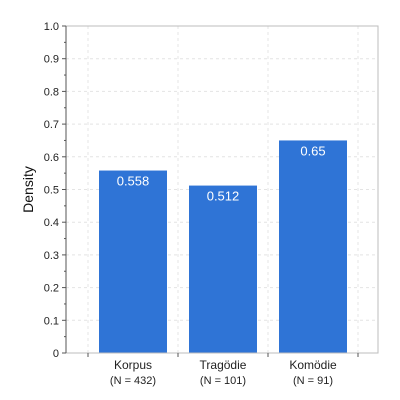 This screenshot has width=400, height=400. I want to click on y-tick-label: 0, so click(56, 354).